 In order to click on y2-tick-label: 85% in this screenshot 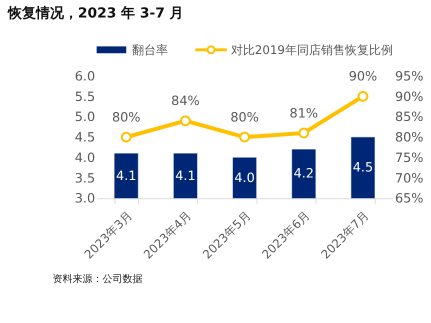, I will do `click(409, 118)`.